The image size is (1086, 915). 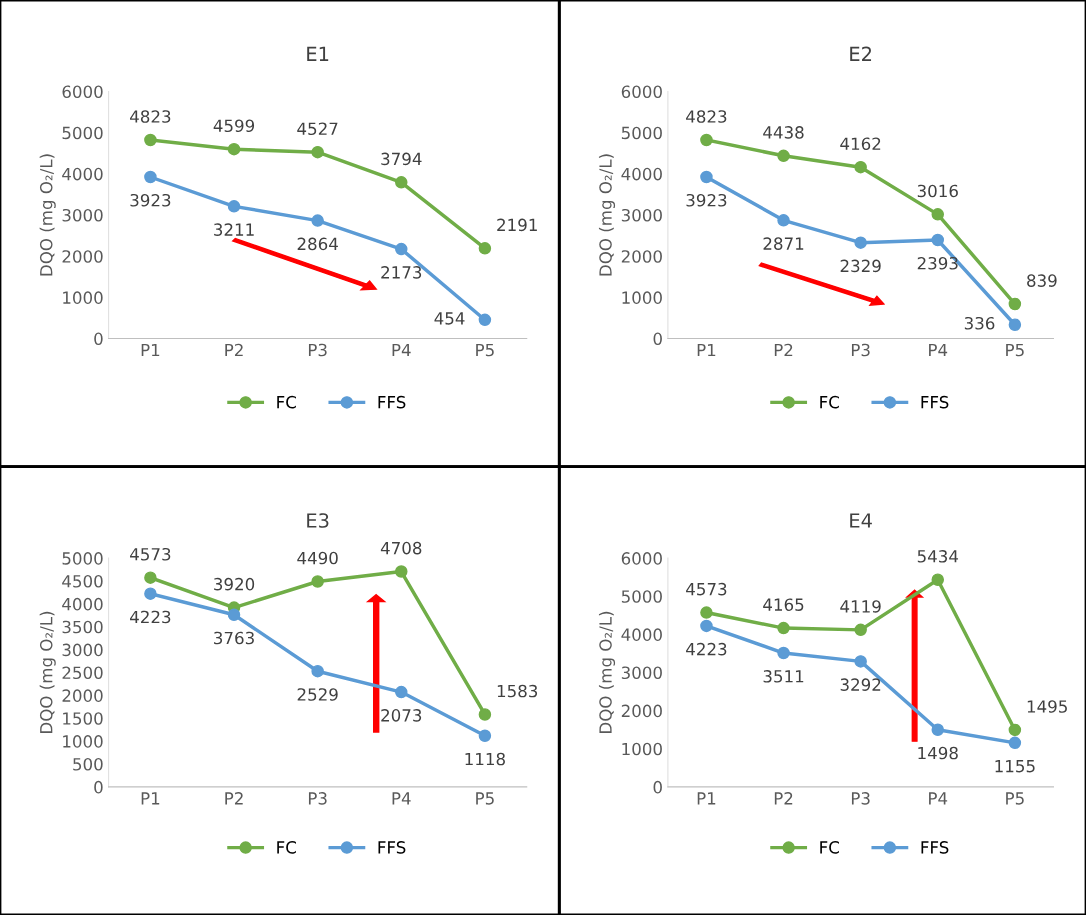 What do you see at coordinates (88, 764) in the screenshot?
I see `y-tick-label: 500` at bounding box center [88, 764].